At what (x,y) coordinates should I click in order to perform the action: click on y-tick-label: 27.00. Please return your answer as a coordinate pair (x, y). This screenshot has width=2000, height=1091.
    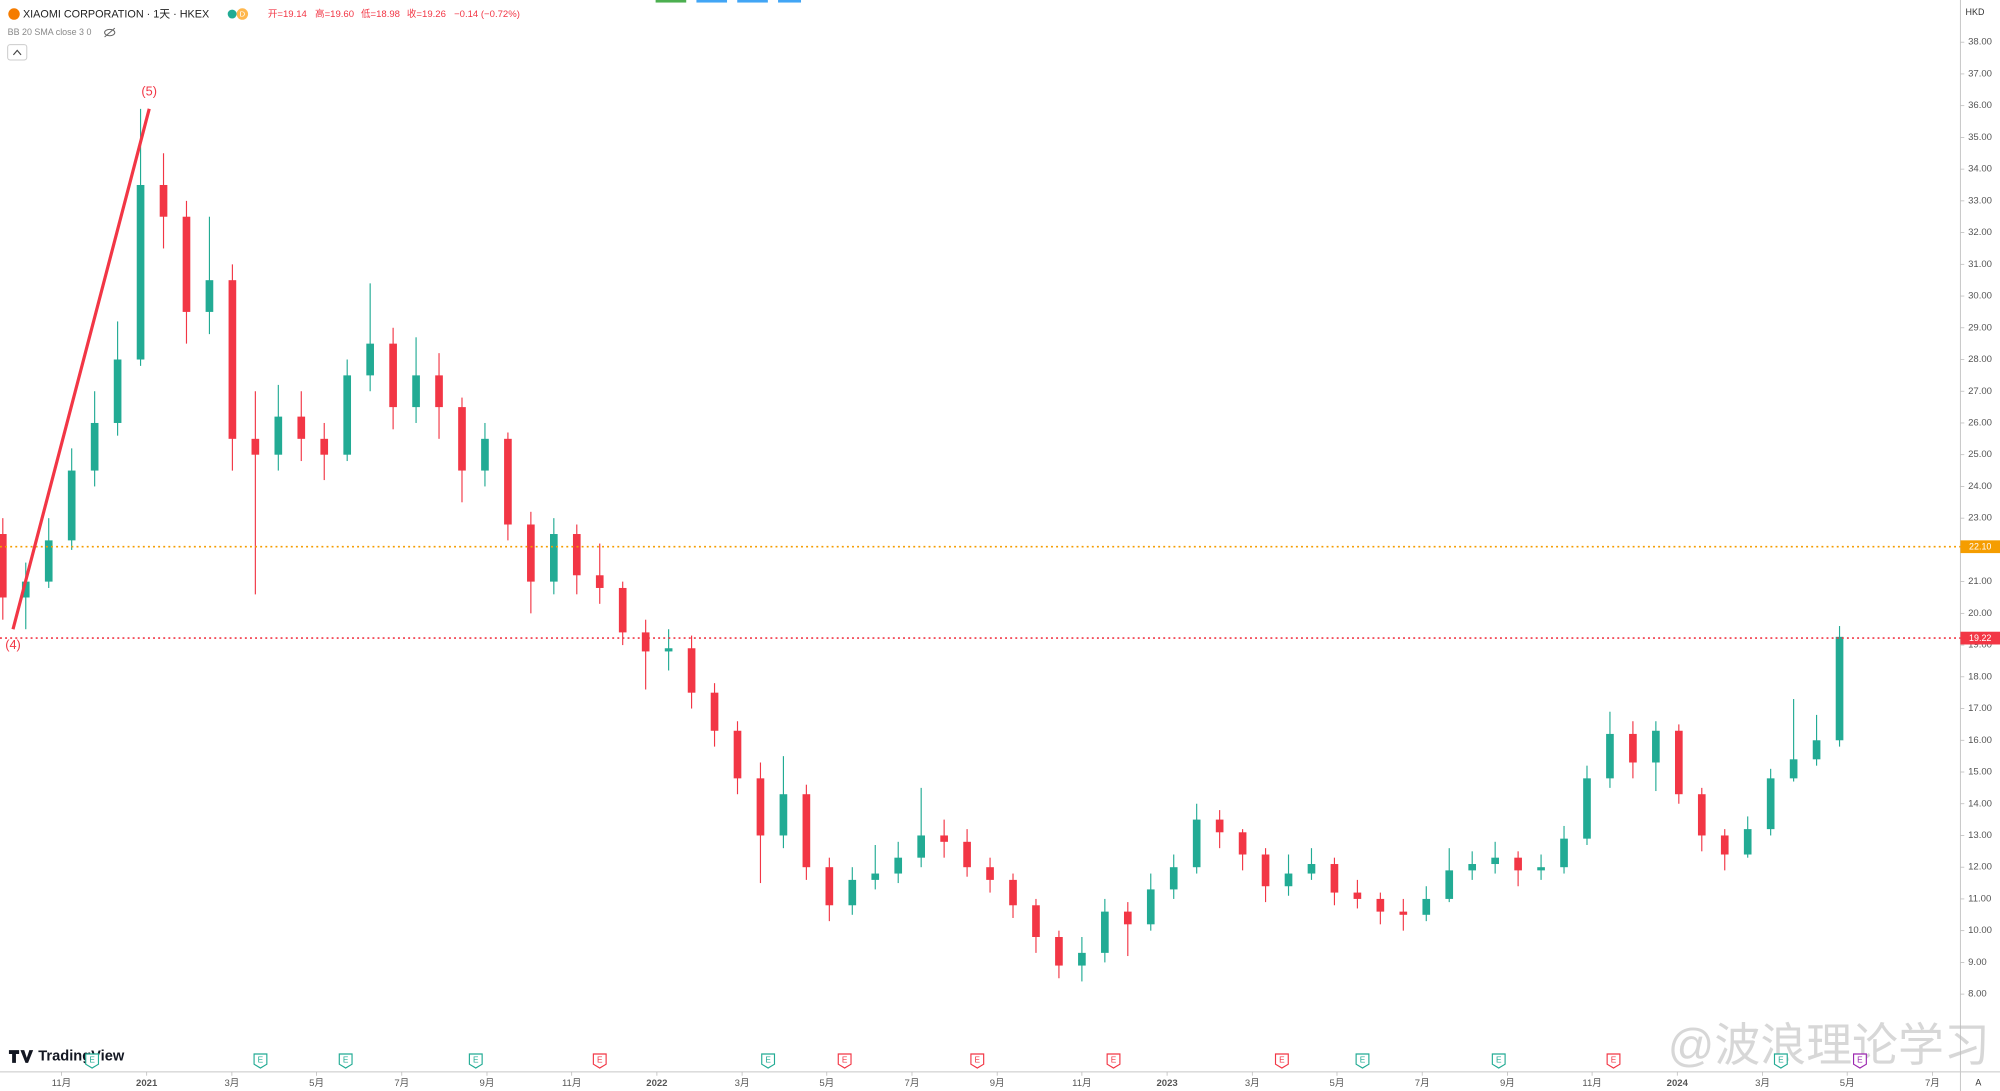
    Looking at the image, I should click on (1980, 391).